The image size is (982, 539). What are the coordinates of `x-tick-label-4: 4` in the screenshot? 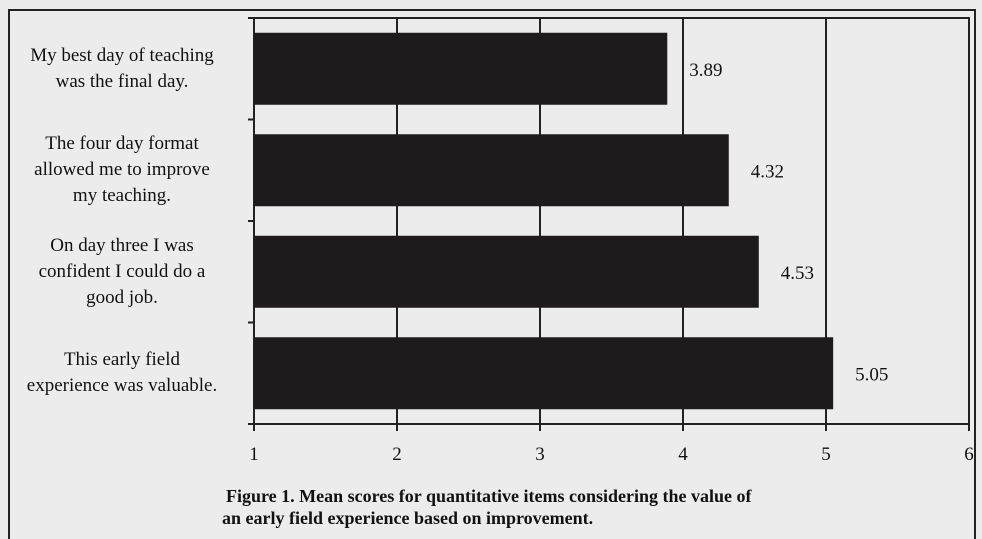 It's located at (683, 454).